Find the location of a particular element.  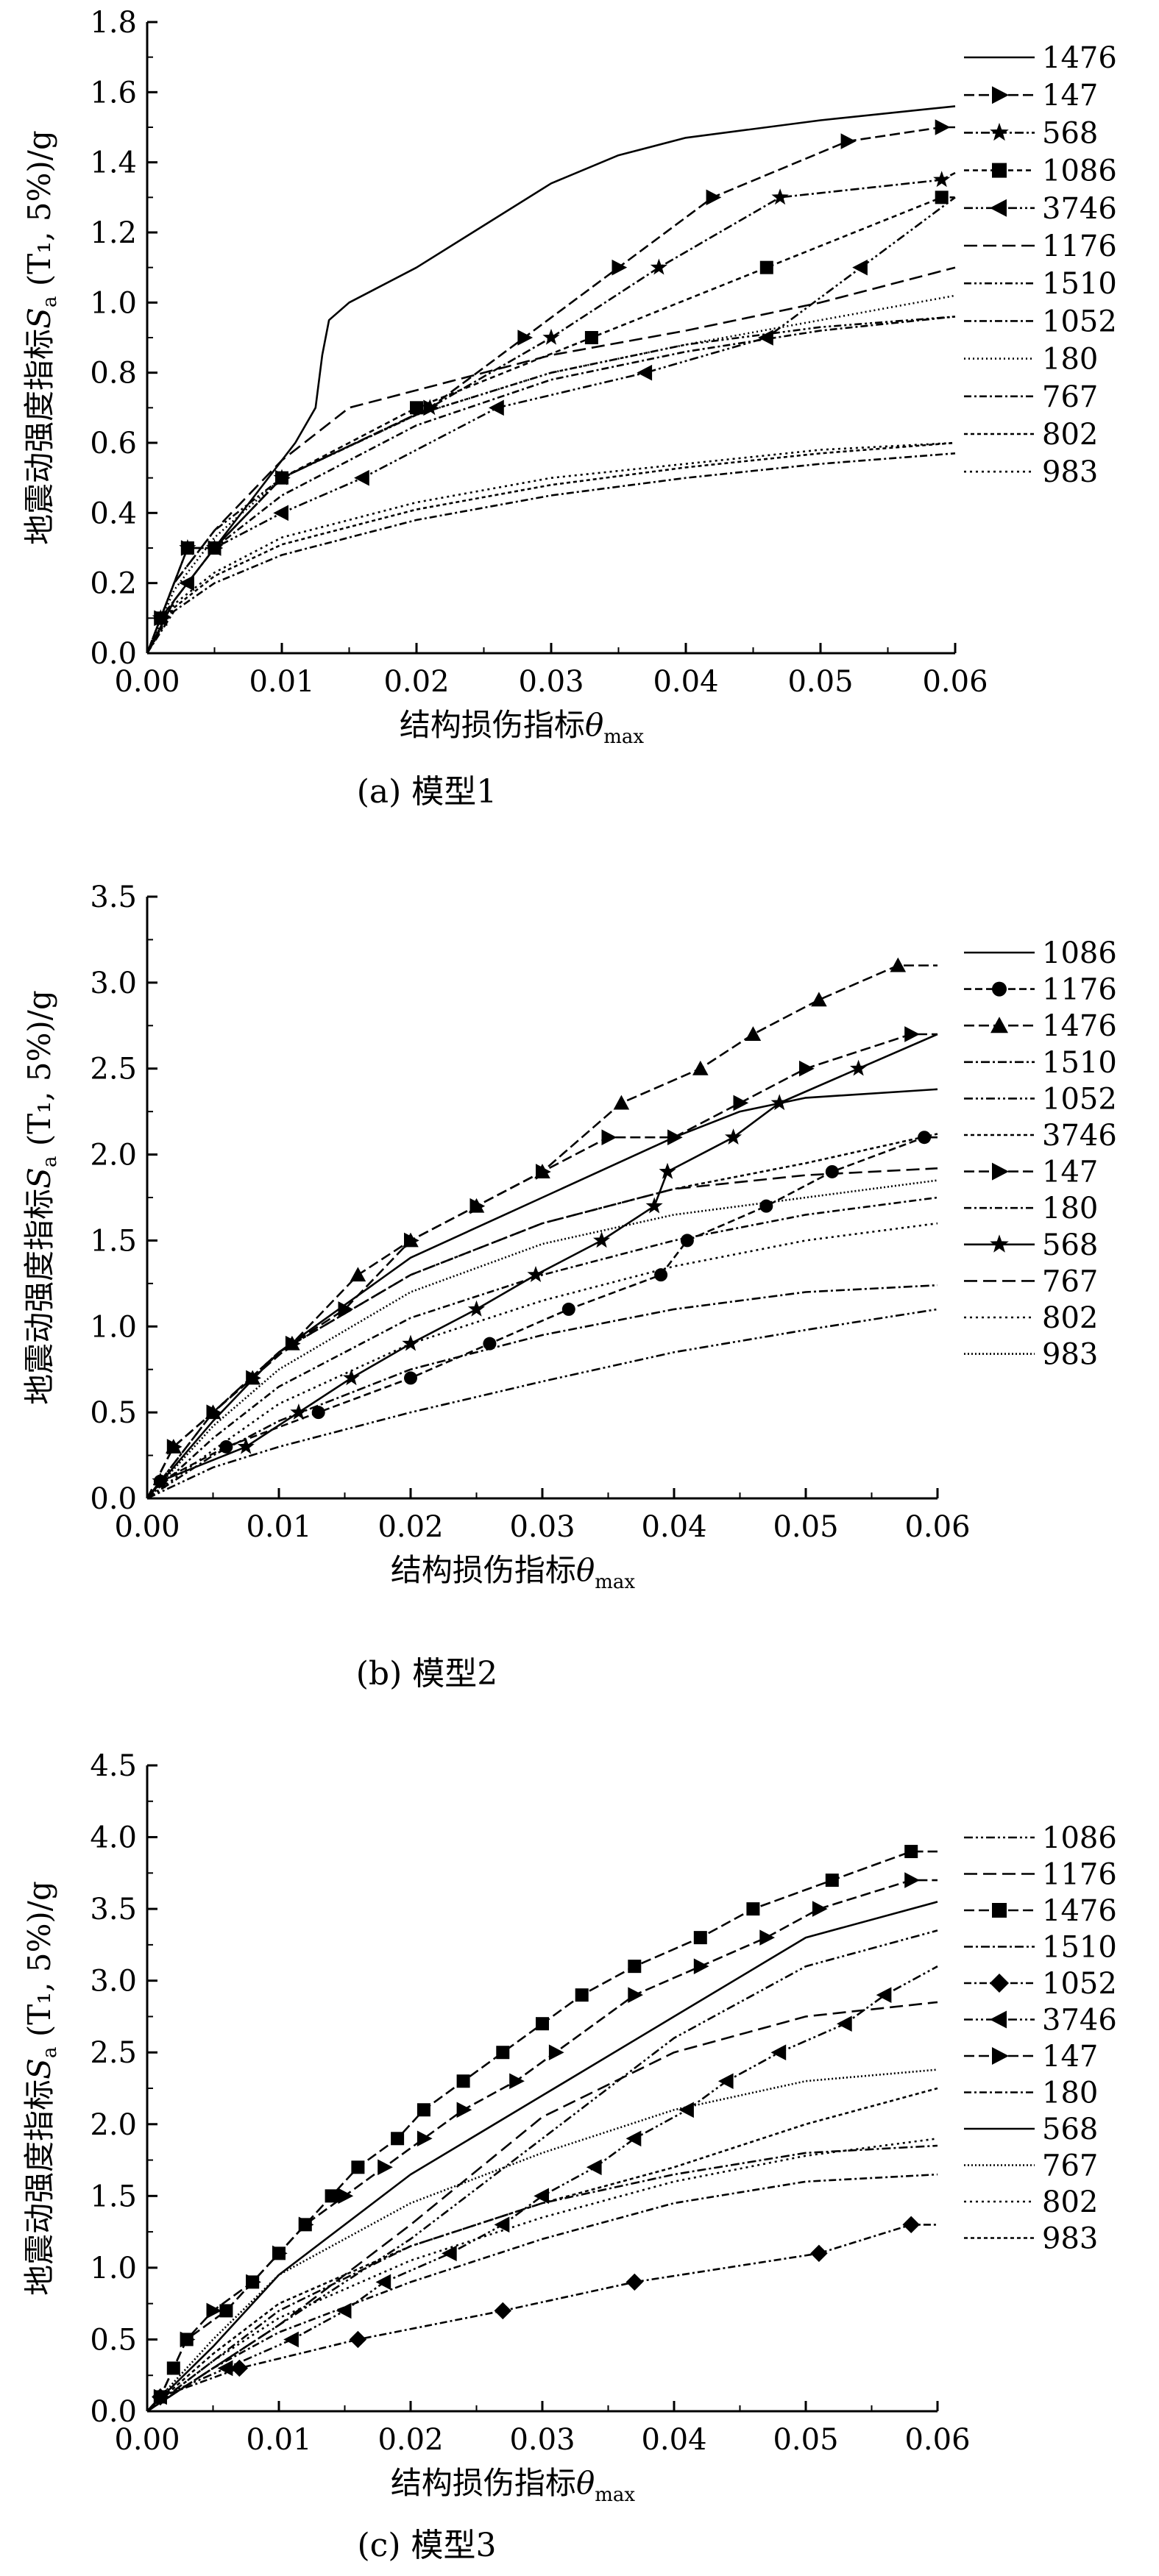

legend-label: 1086 is located at coordinates (1079, 953).